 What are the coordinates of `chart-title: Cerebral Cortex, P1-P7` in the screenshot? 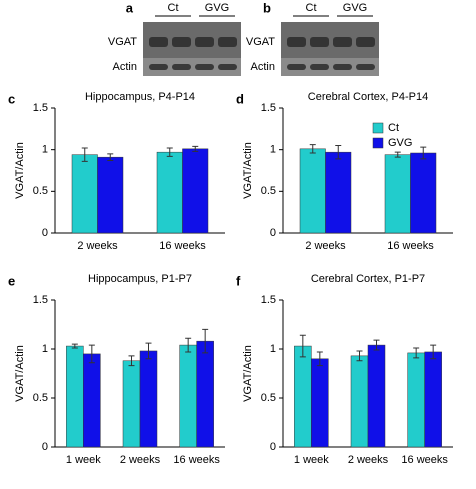 It's located at (368, 279).